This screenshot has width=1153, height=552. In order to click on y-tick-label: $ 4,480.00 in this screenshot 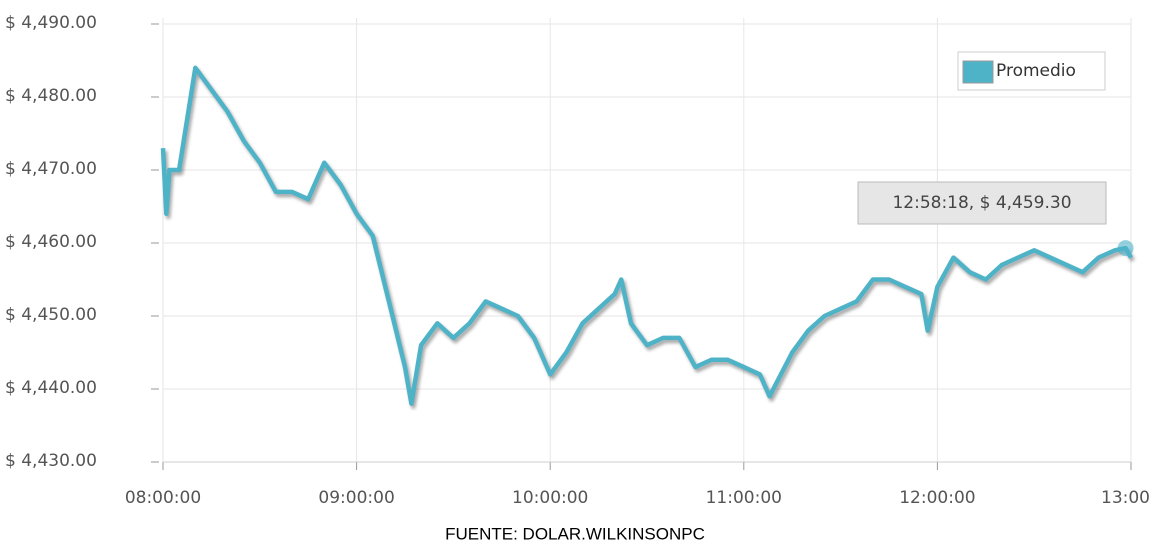, I will do `click(51, 96)`.